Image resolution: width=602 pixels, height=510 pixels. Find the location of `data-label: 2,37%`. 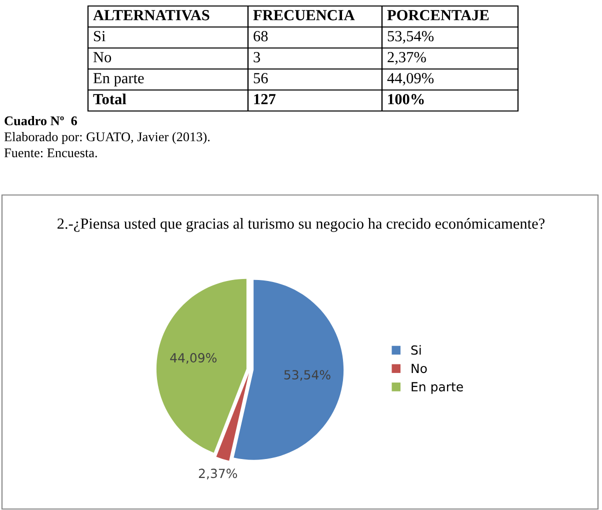

data-label: 2,37% is located at coordinates (218, 474).